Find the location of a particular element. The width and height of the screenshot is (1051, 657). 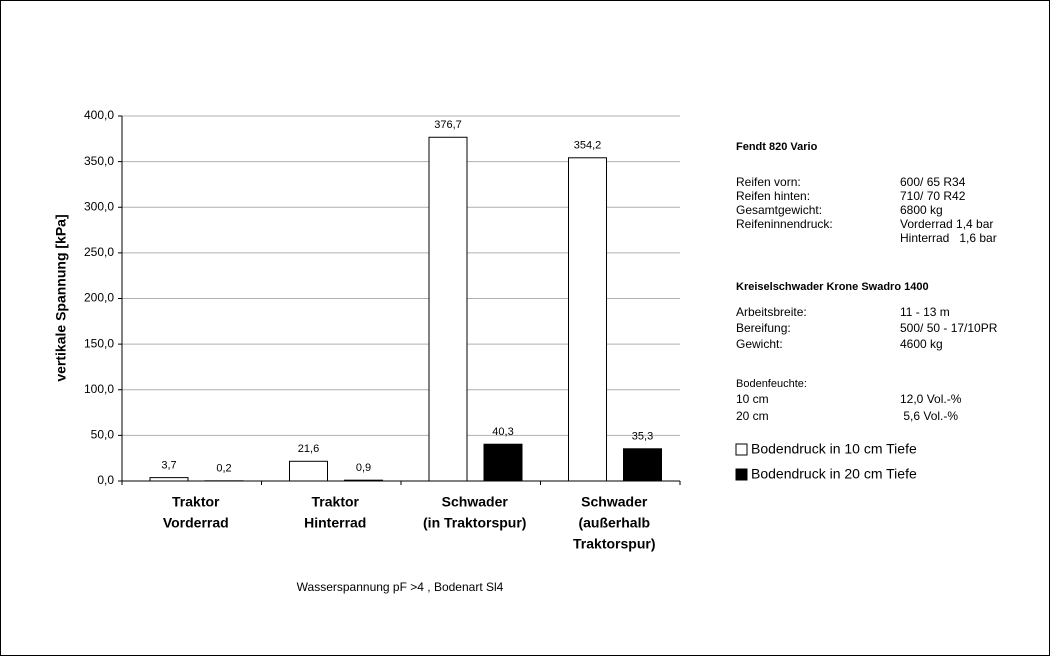

legend-label: Bodendruck in 20 cm Tiefe is located at coordinates (834, 474).